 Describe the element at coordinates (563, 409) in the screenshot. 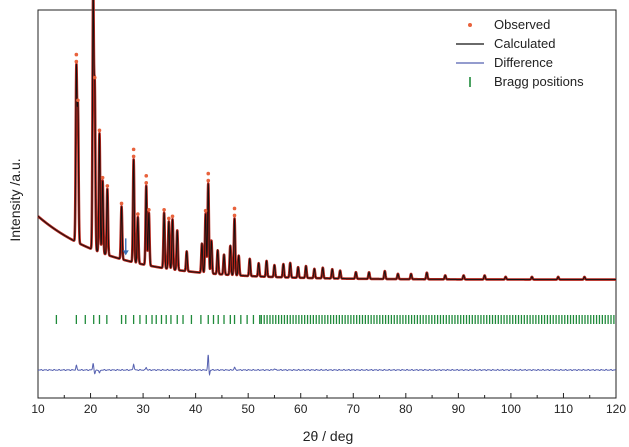

I see `x-tick-label: 110` at that location.